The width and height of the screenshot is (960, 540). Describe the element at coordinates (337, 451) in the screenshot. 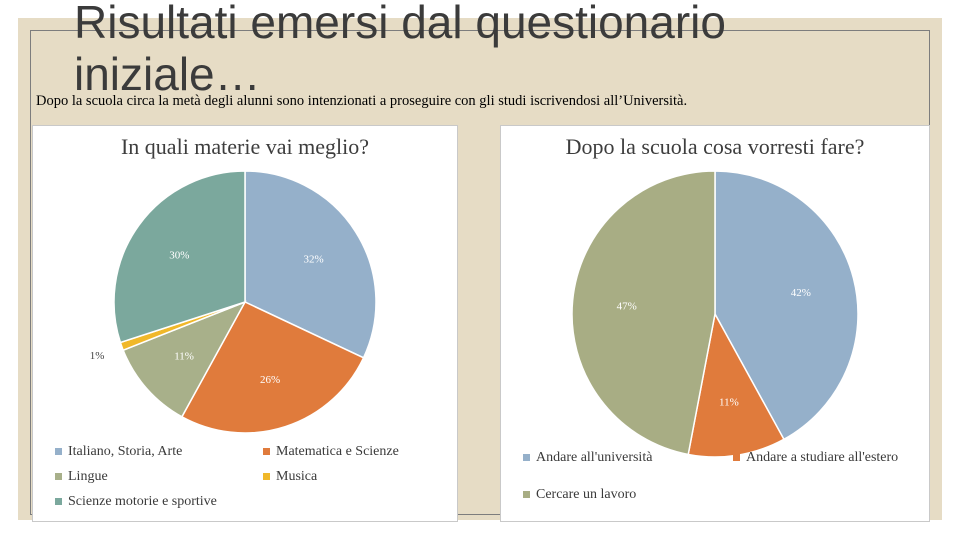

I see `legend-label: Matematica e Scienze` at that location.